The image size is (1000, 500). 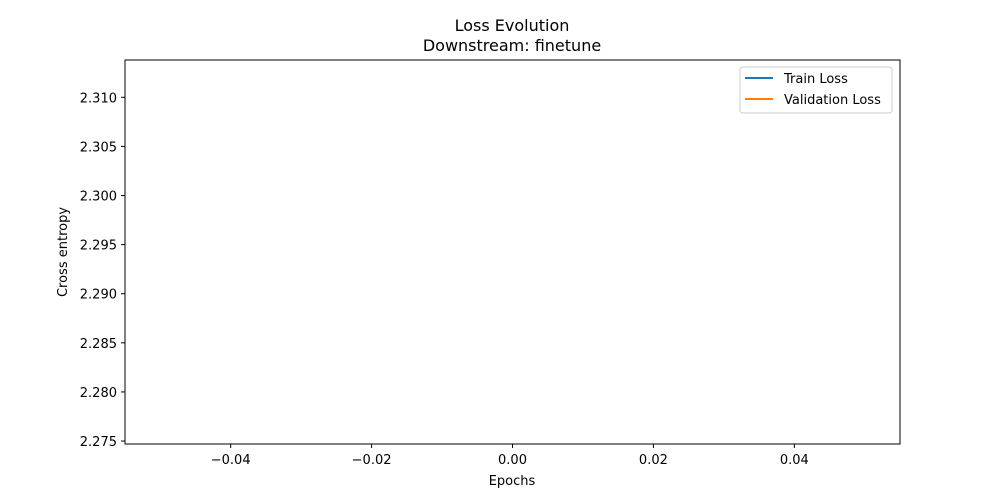 I want to click on legend-frame, so click(x=816, y=90).